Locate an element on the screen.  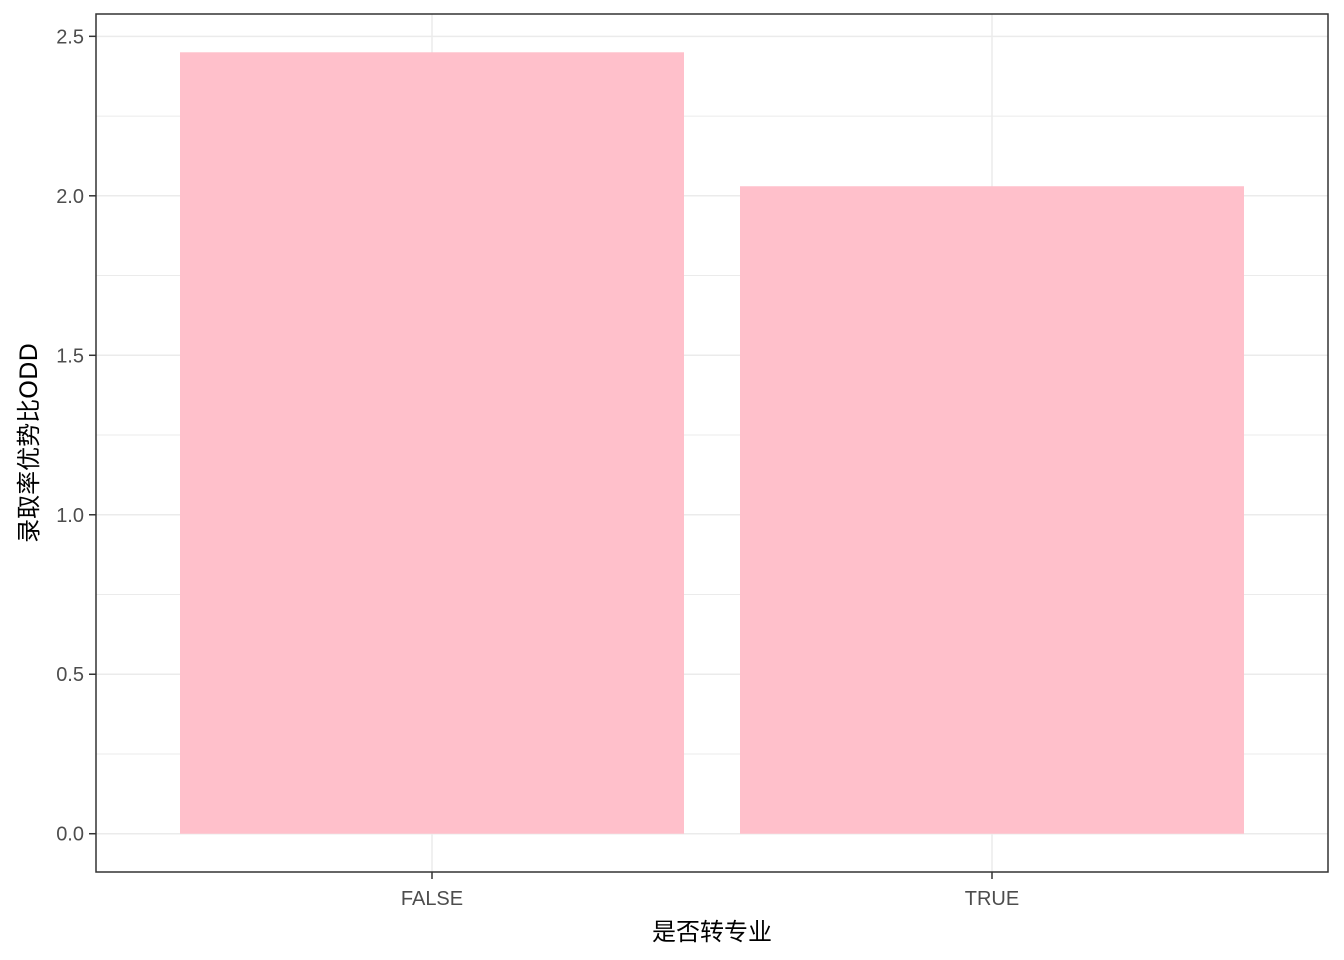
x-tick-label: FALSE is located at coordinates (432, 899).